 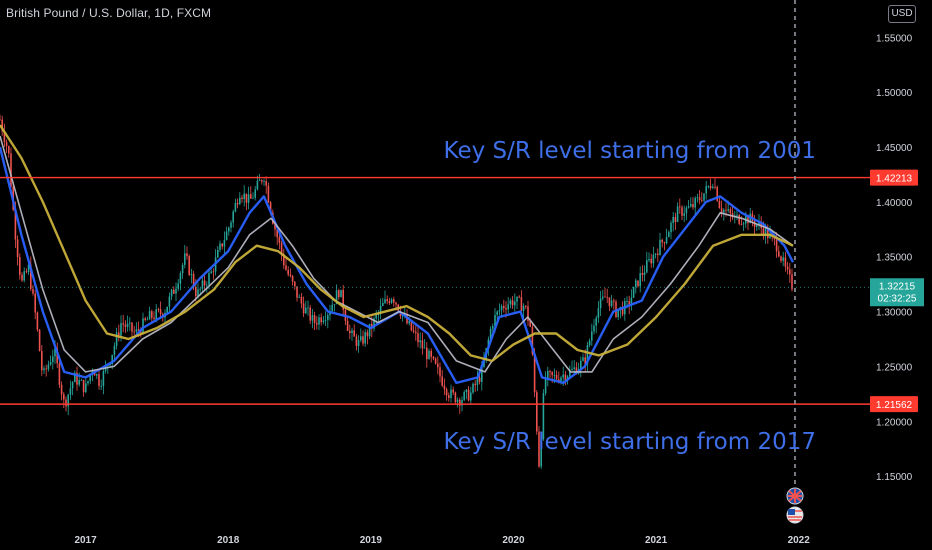 I want to click on y-tick-label: 1.25000, so click(x=894, y=367).